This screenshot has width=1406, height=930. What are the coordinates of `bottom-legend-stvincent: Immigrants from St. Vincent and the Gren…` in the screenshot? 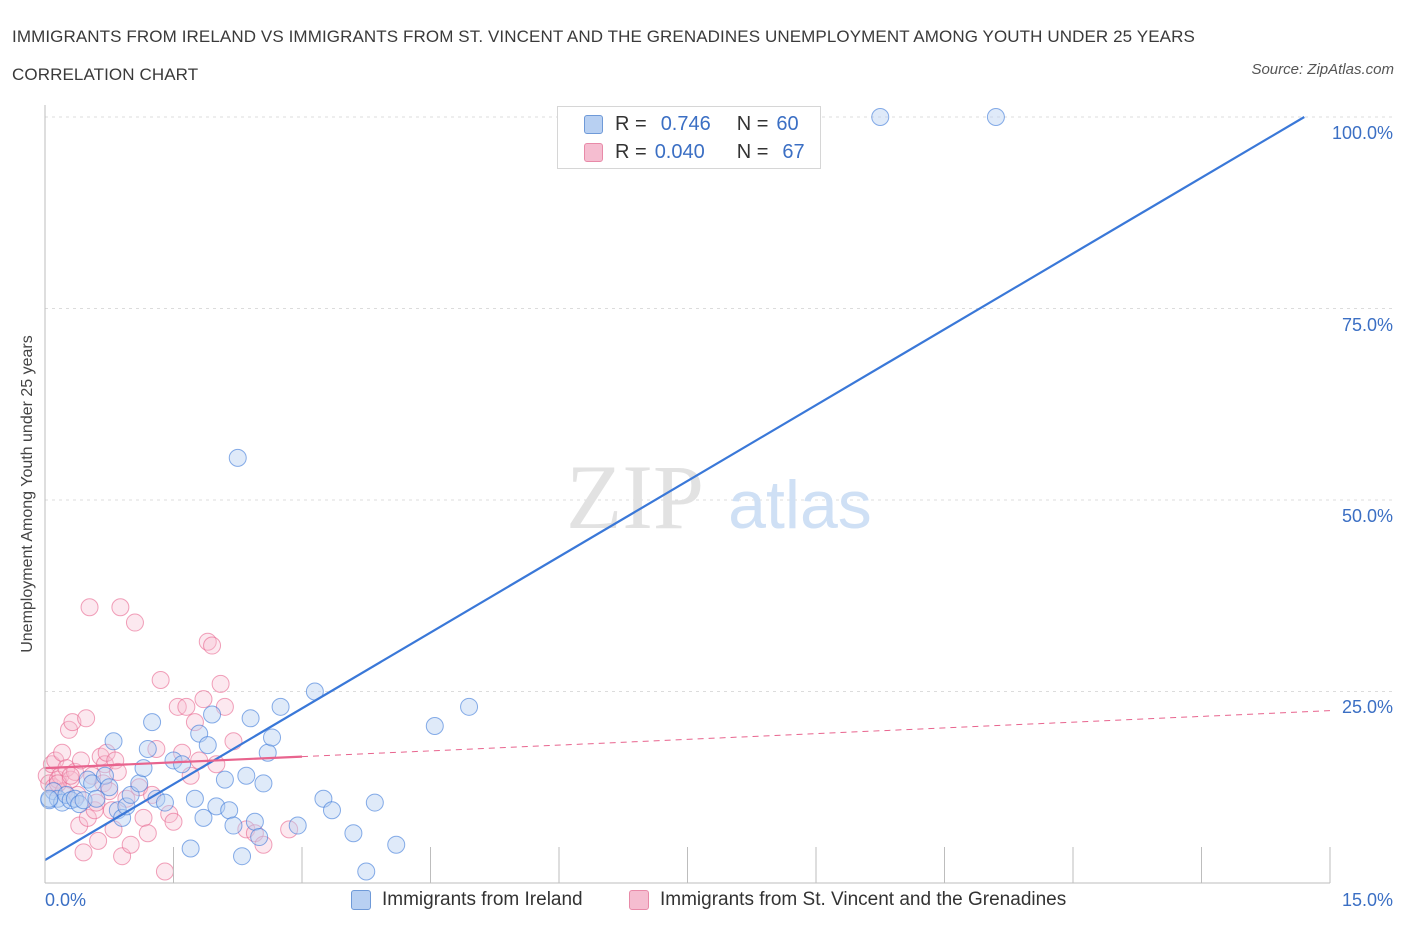 It's located at (847, 900).